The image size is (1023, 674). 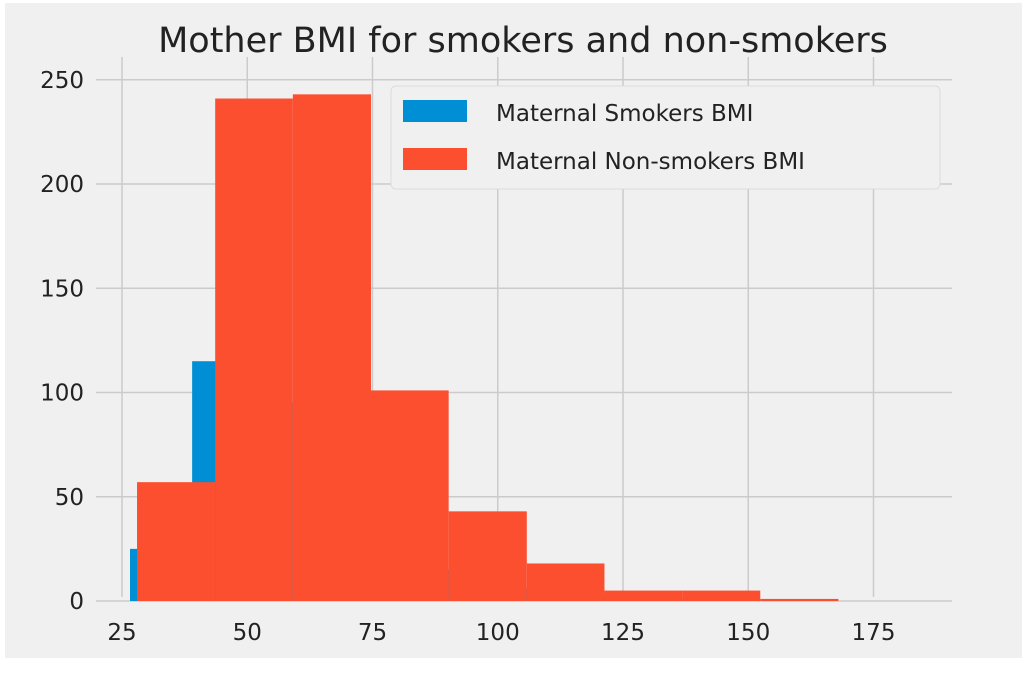 I want to click on chart-title: Mother BMI for smokers and non-smokers, so click(x=523, y=41).